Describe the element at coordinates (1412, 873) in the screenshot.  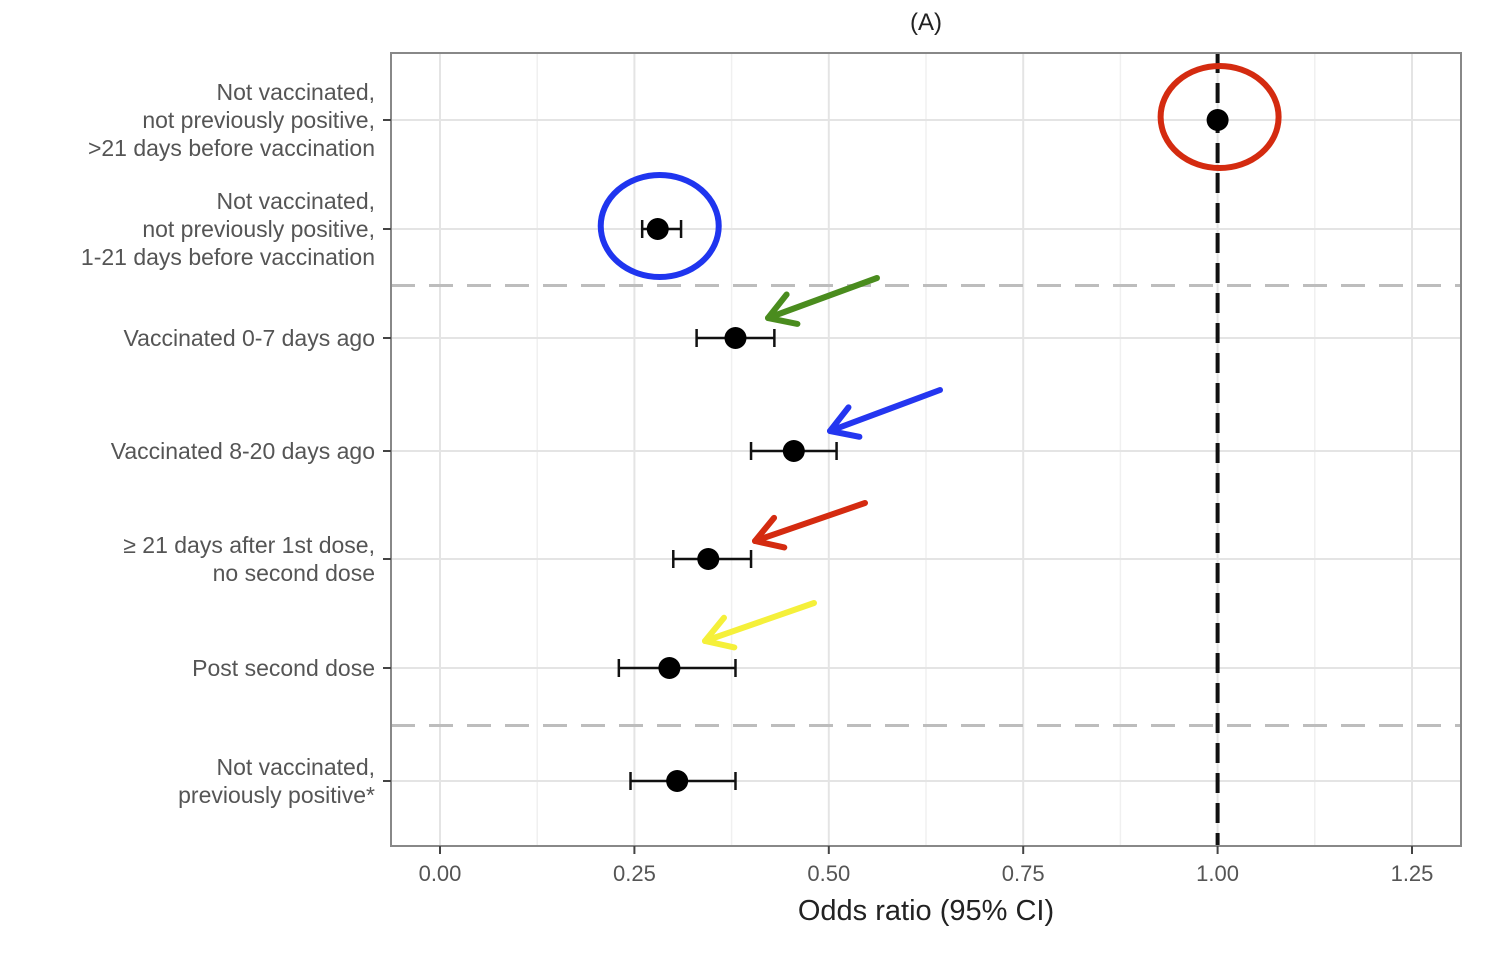
I see `x-tick-label: 1.25` at that location.